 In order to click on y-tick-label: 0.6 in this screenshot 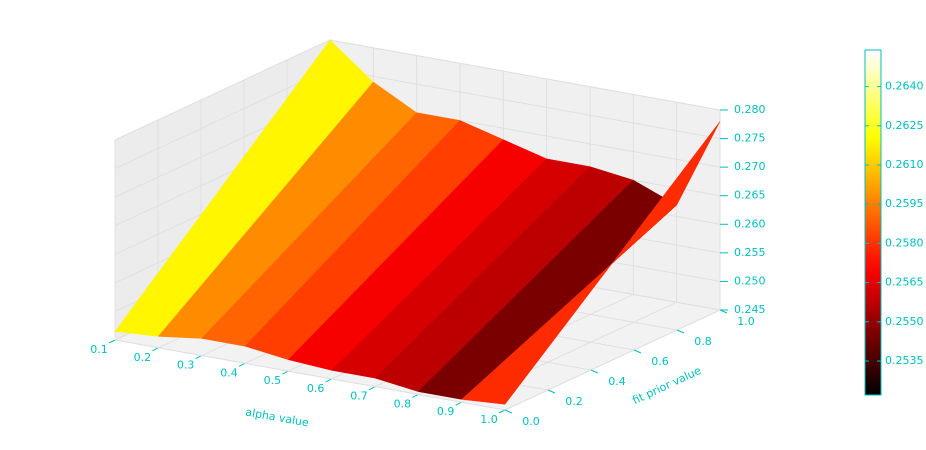, I will do `click(660, 361)`.